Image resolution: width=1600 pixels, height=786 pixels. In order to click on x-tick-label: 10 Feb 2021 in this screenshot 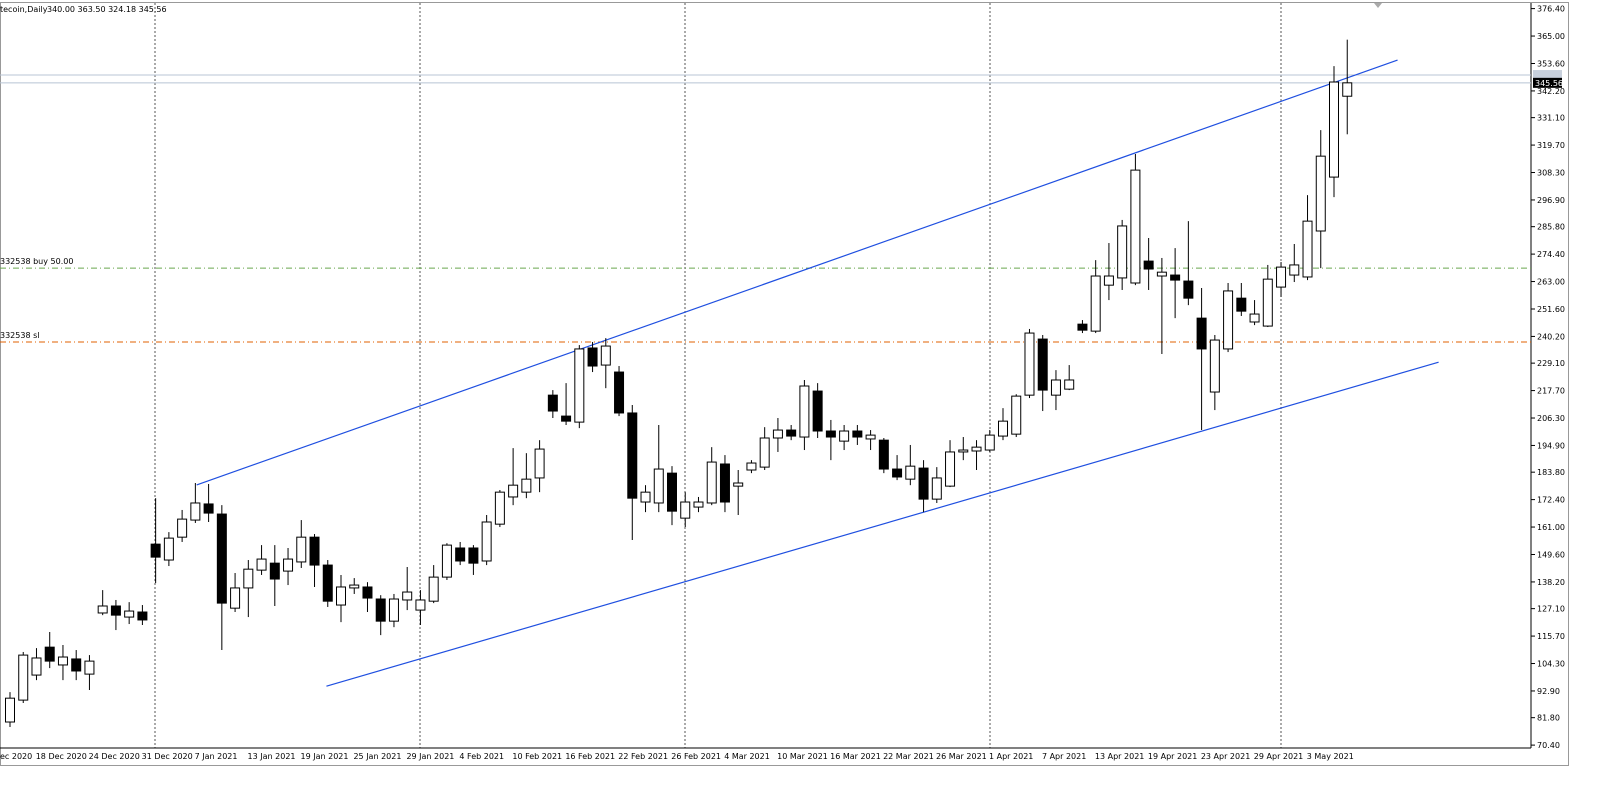, I will do `click(537, 756)`.